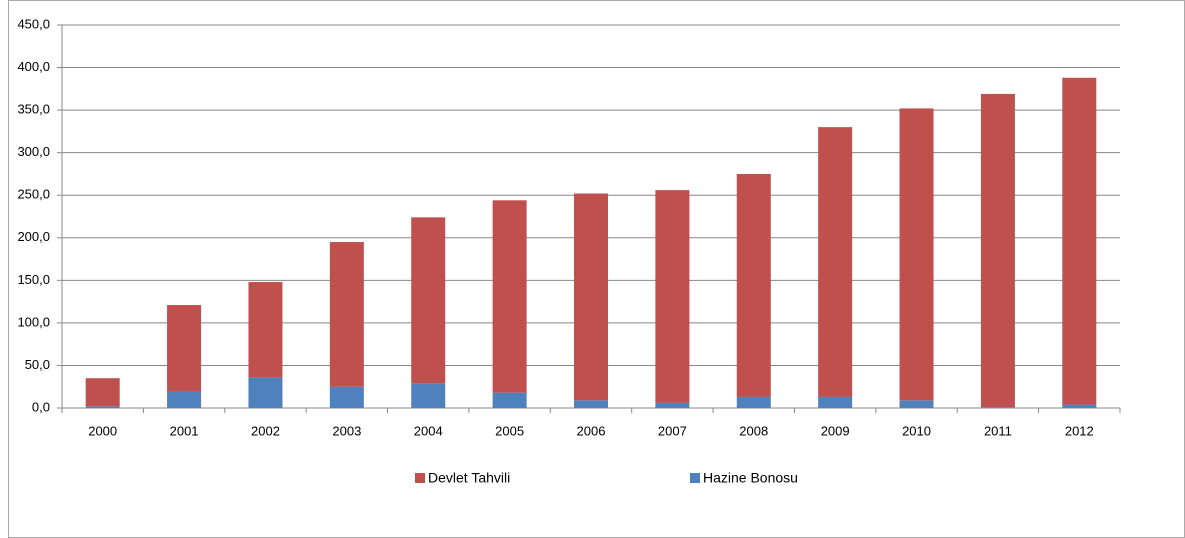 The width and height of the screenshot is (1185, 538). I want to click on x-tick-label: 2004, so click(428, 430).